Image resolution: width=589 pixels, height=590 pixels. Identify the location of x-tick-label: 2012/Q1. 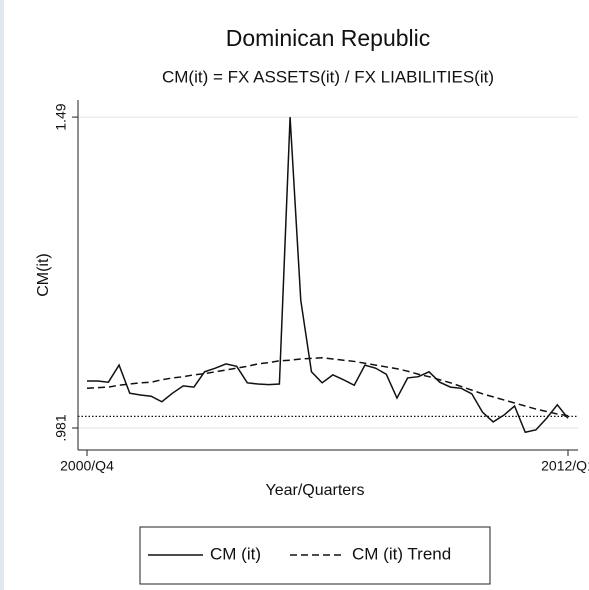
(565, 466).